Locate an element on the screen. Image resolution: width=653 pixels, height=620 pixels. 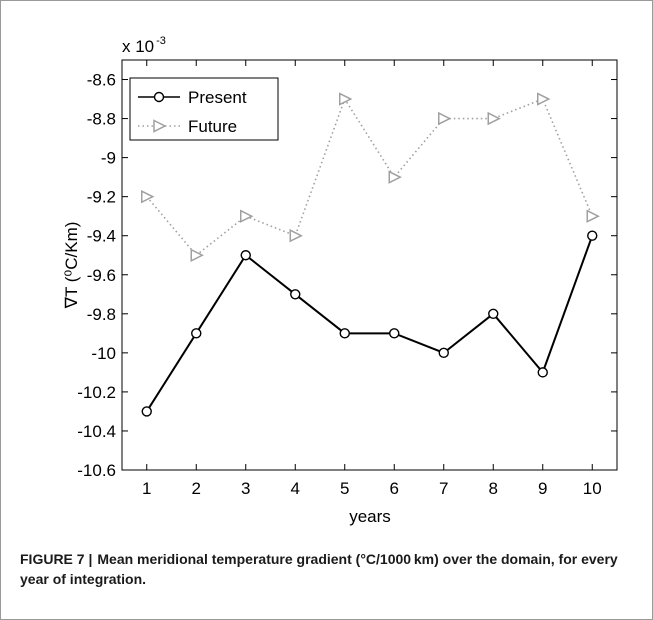
y-tick-label: -10.2 is located at coordinates (96, 392).